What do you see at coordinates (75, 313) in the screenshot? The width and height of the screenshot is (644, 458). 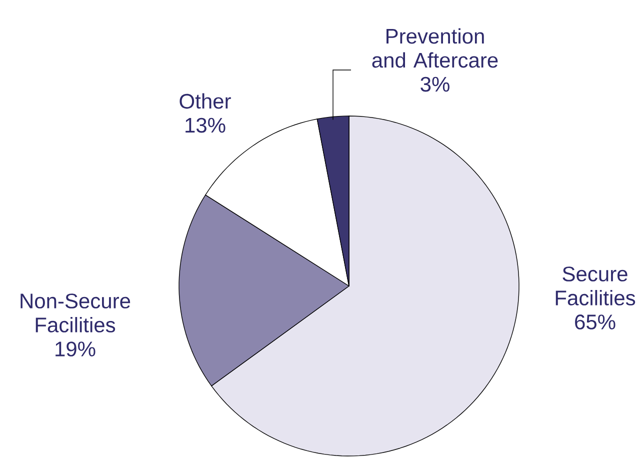 I see `slice-label: Non-Secure Facilities` at bounding box center [75, 313].